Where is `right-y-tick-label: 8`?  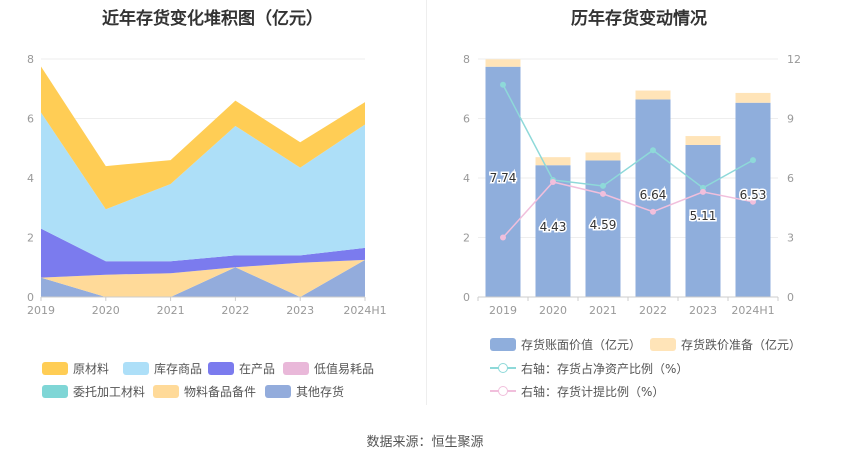
right-y-tick-label: 8 is located at coordinates (466, 59).